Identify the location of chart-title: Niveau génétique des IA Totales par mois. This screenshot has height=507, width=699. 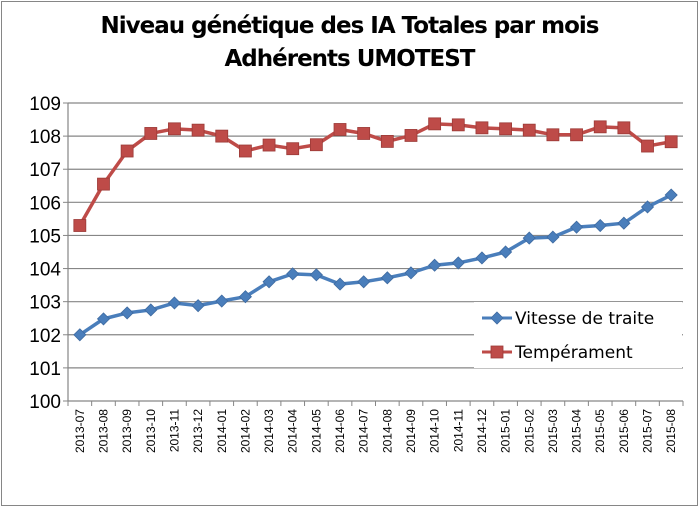
(350, 26).